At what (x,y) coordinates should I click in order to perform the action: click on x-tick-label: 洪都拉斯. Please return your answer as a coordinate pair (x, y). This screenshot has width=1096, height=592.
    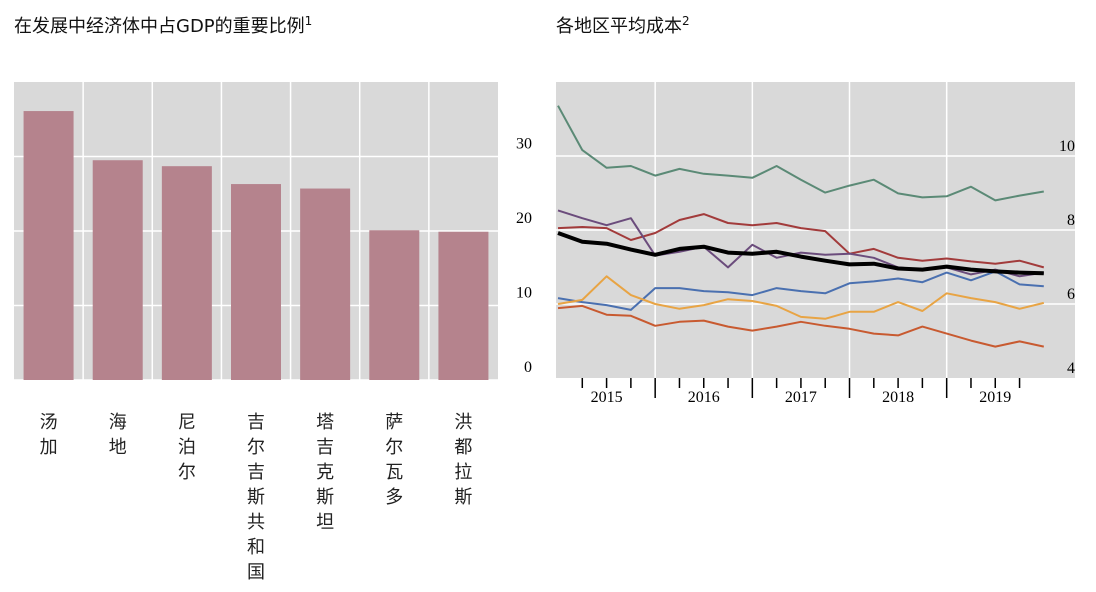
    Looking at the image, I should click on (463, 460).